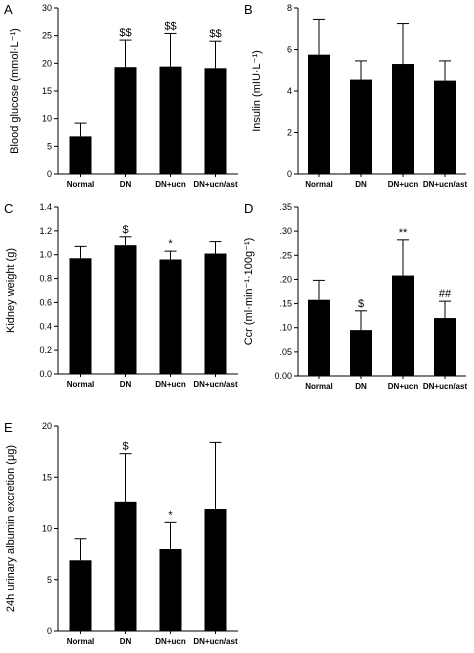  Describe the element at coordinates (8, 427) in the screenshot. I see `panel-letter: E` at that location.